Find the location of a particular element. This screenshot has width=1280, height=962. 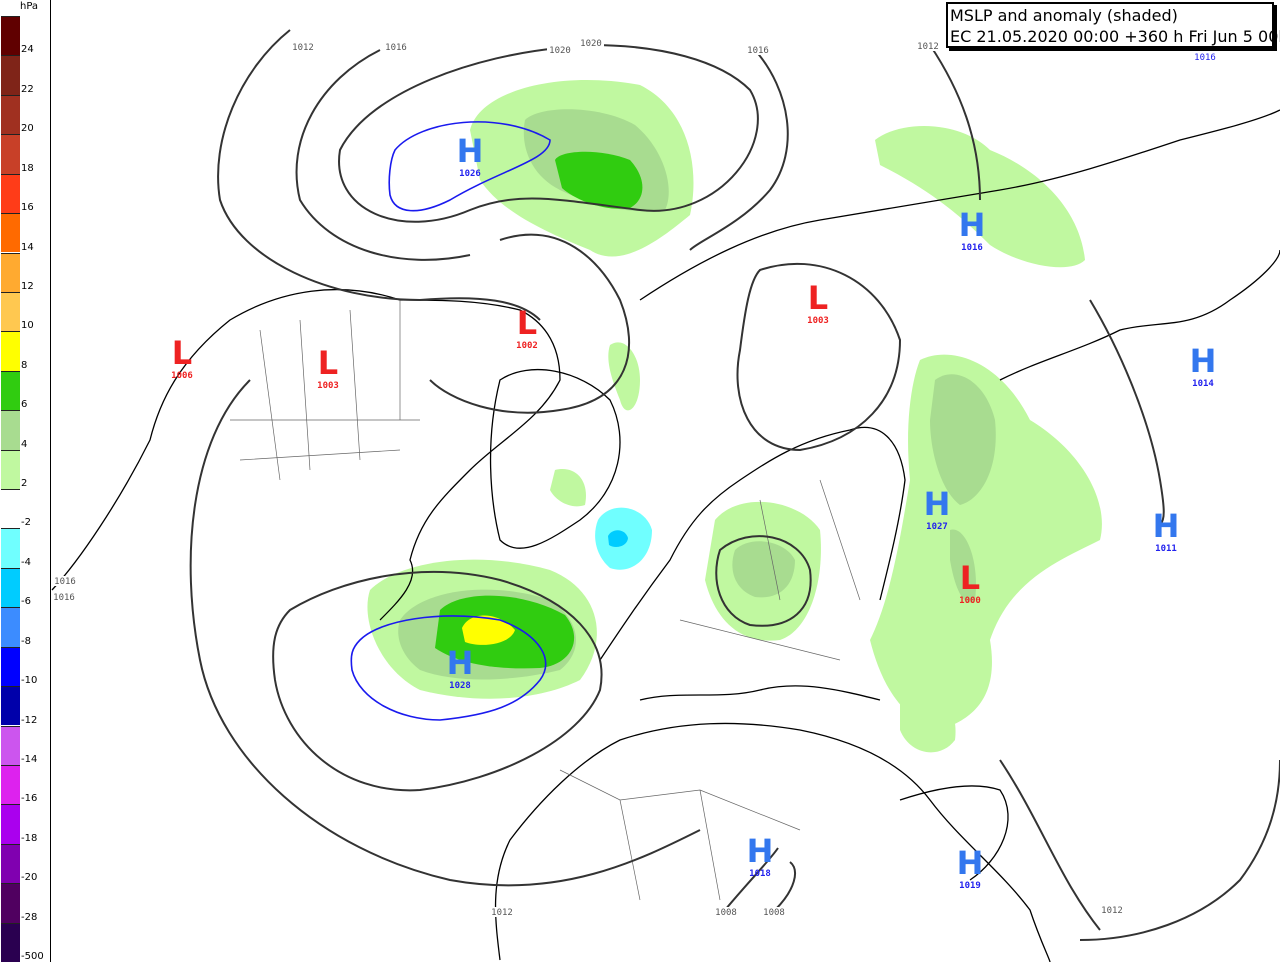

isobar-arctic is located at coordinates (530, 323).